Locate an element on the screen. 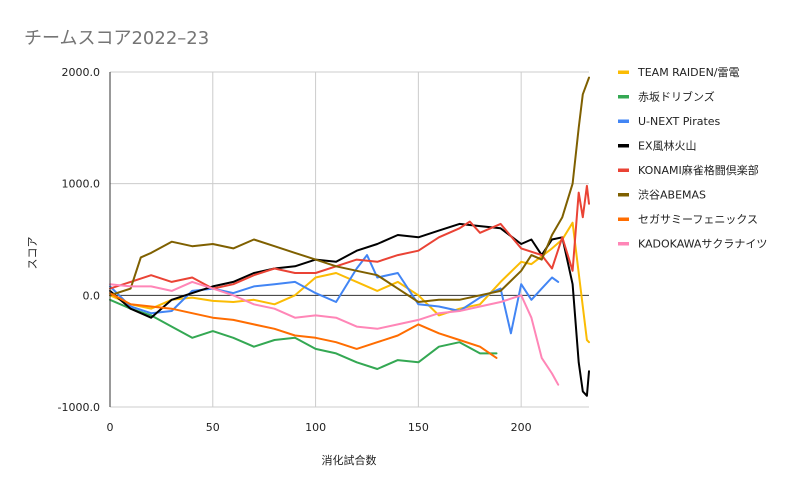  y-tick-label: 2000.0 is located at coordinates (81, 72).